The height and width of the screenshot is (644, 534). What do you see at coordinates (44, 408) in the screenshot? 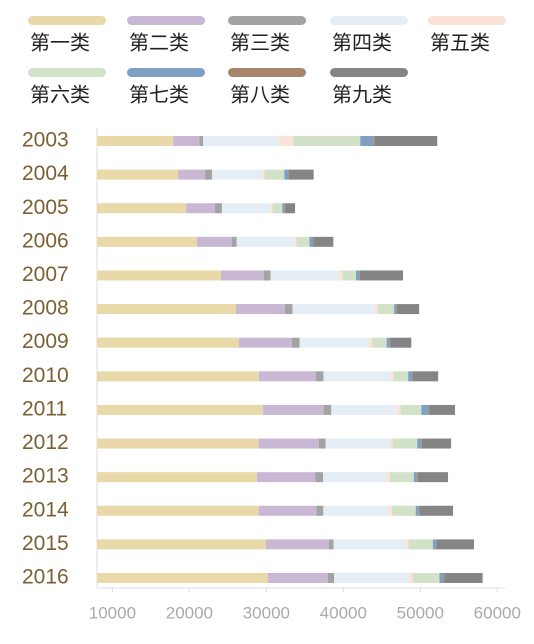
I see `y-tick-label: 2011` at bounding box center [44, 408].